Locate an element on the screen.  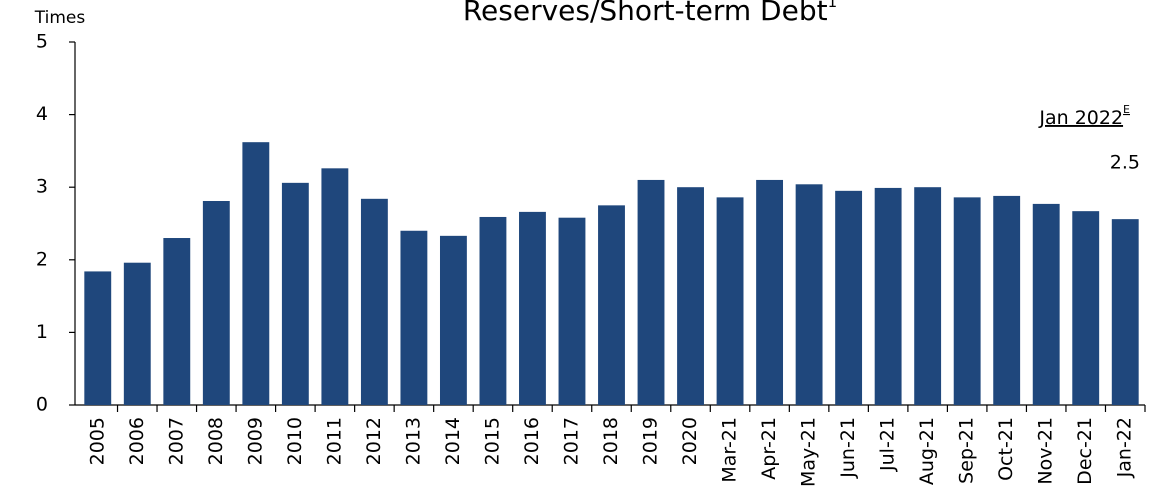
annotation-label: Jan 2022E is located at coordinates (1084, 116).